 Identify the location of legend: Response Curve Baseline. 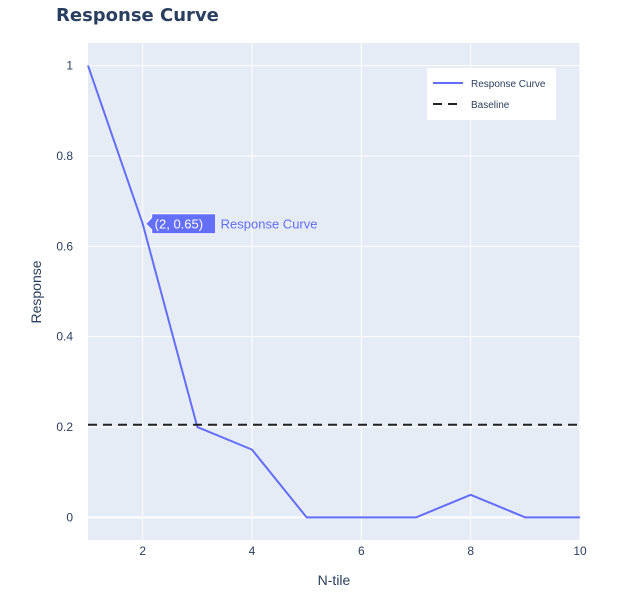
(491, 94).